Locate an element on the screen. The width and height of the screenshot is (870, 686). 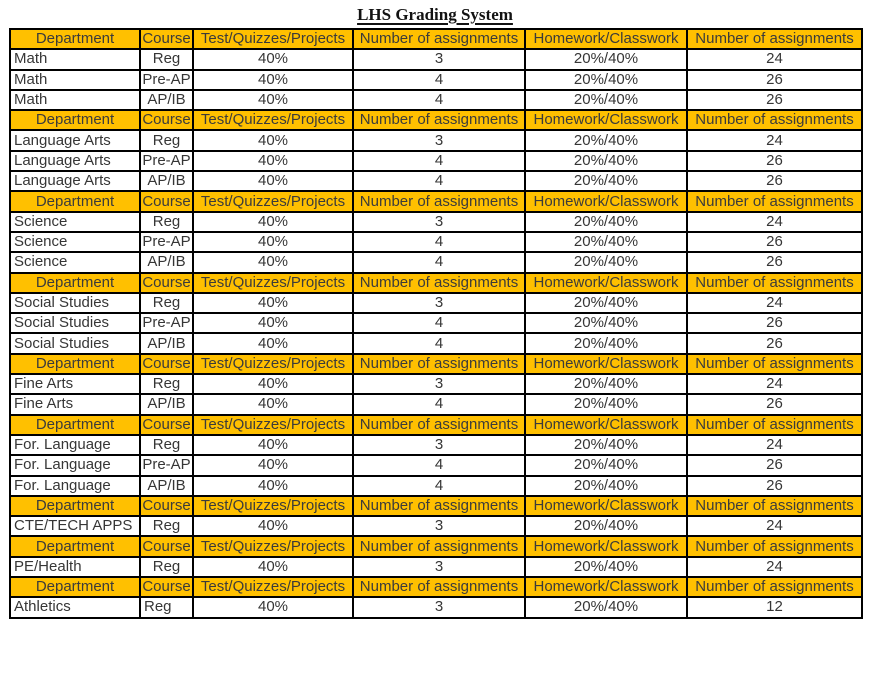
table-row: For. Language Pre-AP 40% 4 20%/40% 26 is located at coordinates (436, 465).